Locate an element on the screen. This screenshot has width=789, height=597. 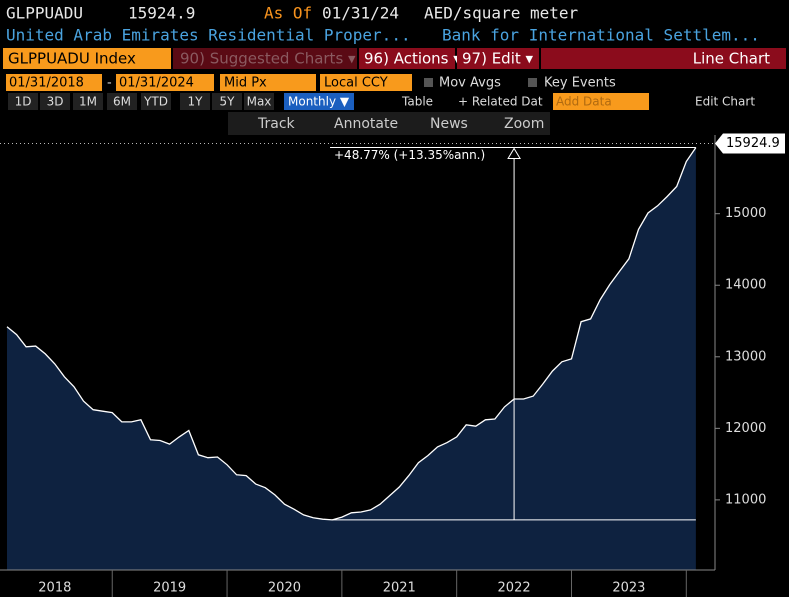
price-box is located at coordinates (268, 82).